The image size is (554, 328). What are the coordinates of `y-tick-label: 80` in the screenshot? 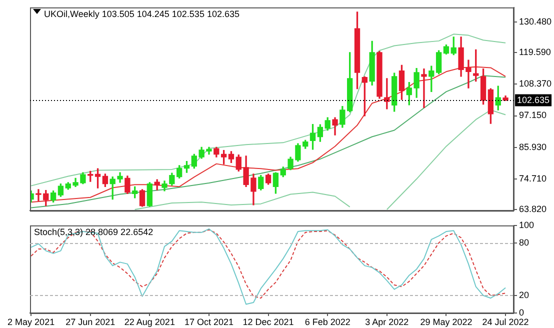 It's located at (524, 242).